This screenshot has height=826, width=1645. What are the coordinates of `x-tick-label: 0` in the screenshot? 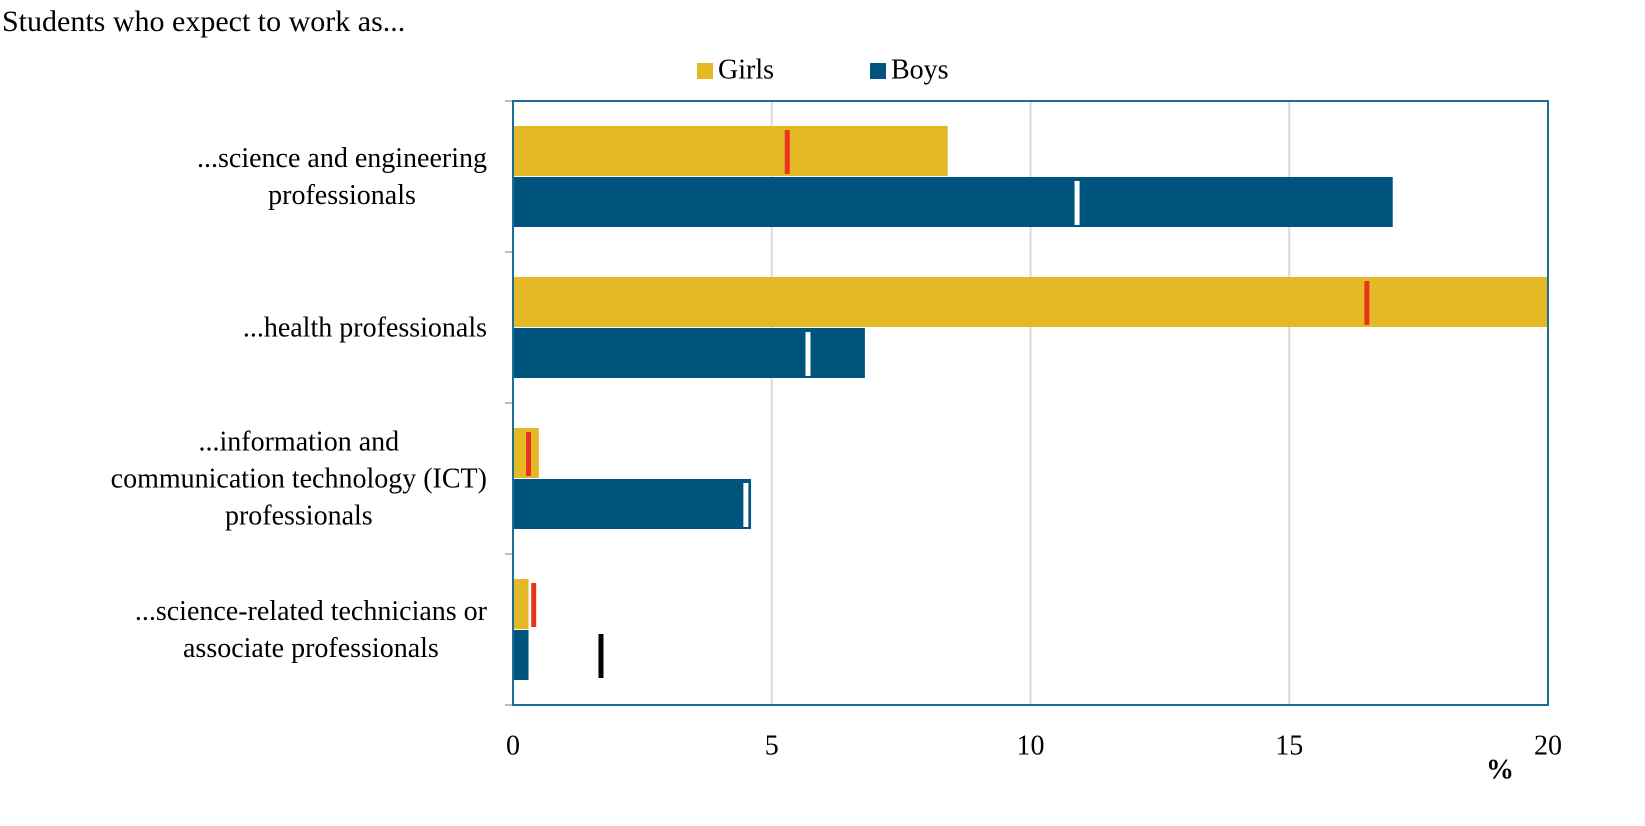 It's located at (513, 745).